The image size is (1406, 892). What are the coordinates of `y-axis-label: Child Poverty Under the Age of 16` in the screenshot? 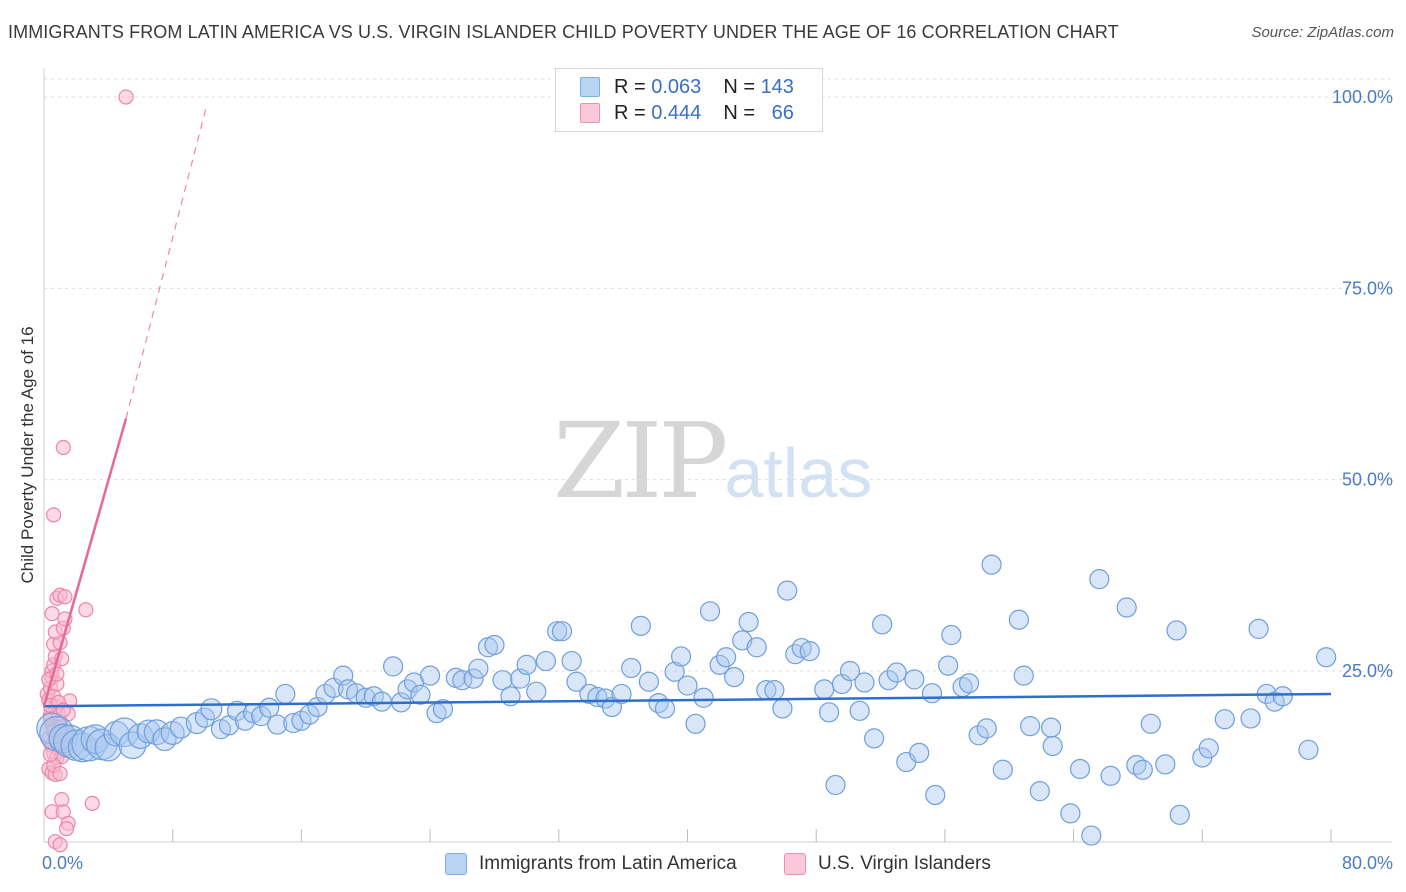 It's located at (27, 455).